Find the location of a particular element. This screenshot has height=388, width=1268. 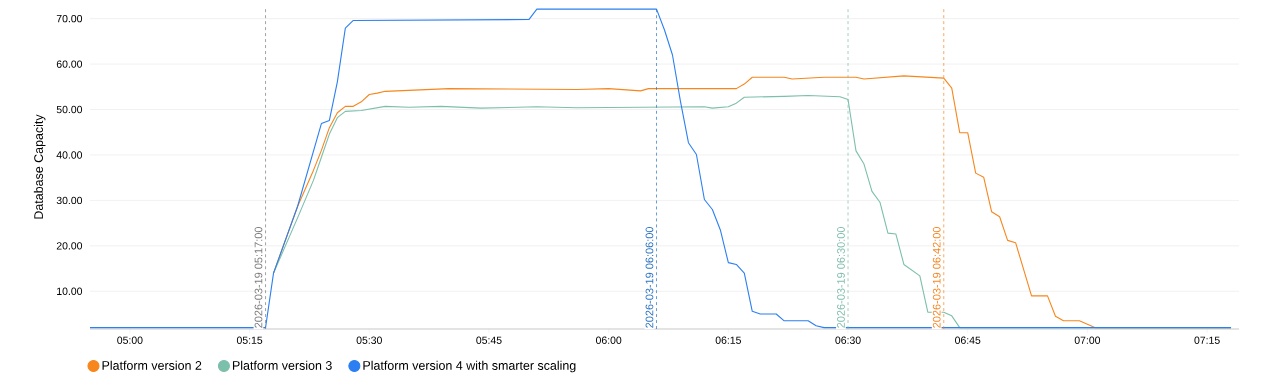

y-tick-label: 20.00 is located at coordinates (69, 246).